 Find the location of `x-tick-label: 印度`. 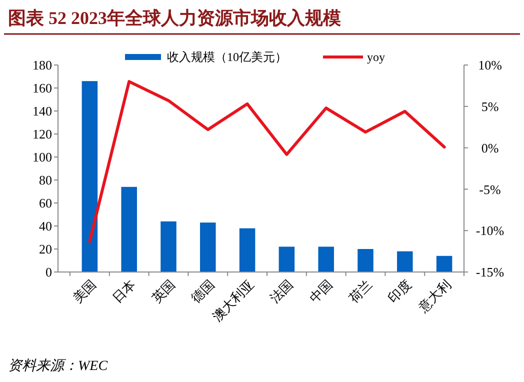

x-tick-label: 印度 is located at coordinates (399, 291).